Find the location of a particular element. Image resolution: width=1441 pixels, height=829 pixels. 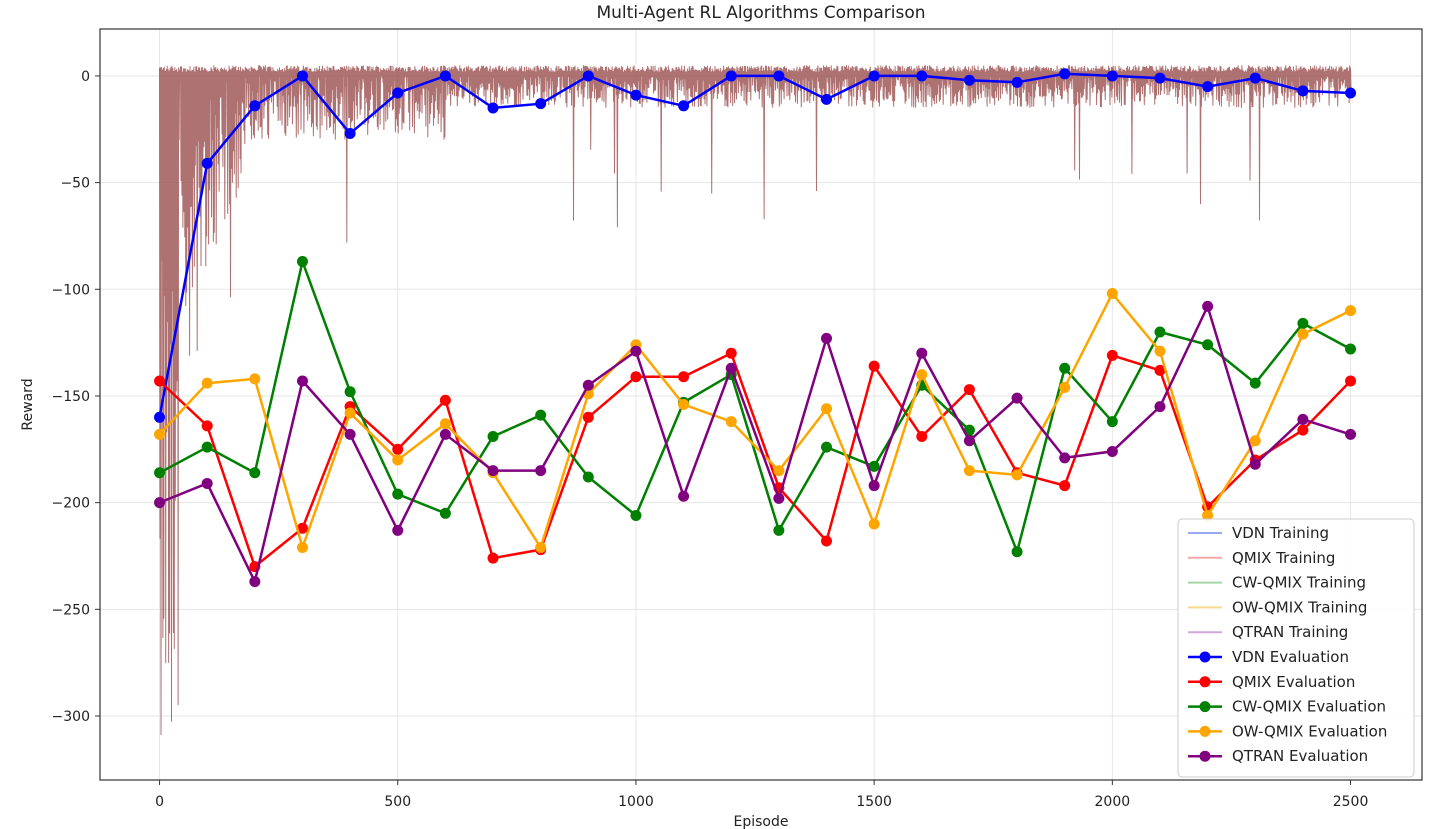

y-axis-label: Reward is located at coordinates (28, 404).